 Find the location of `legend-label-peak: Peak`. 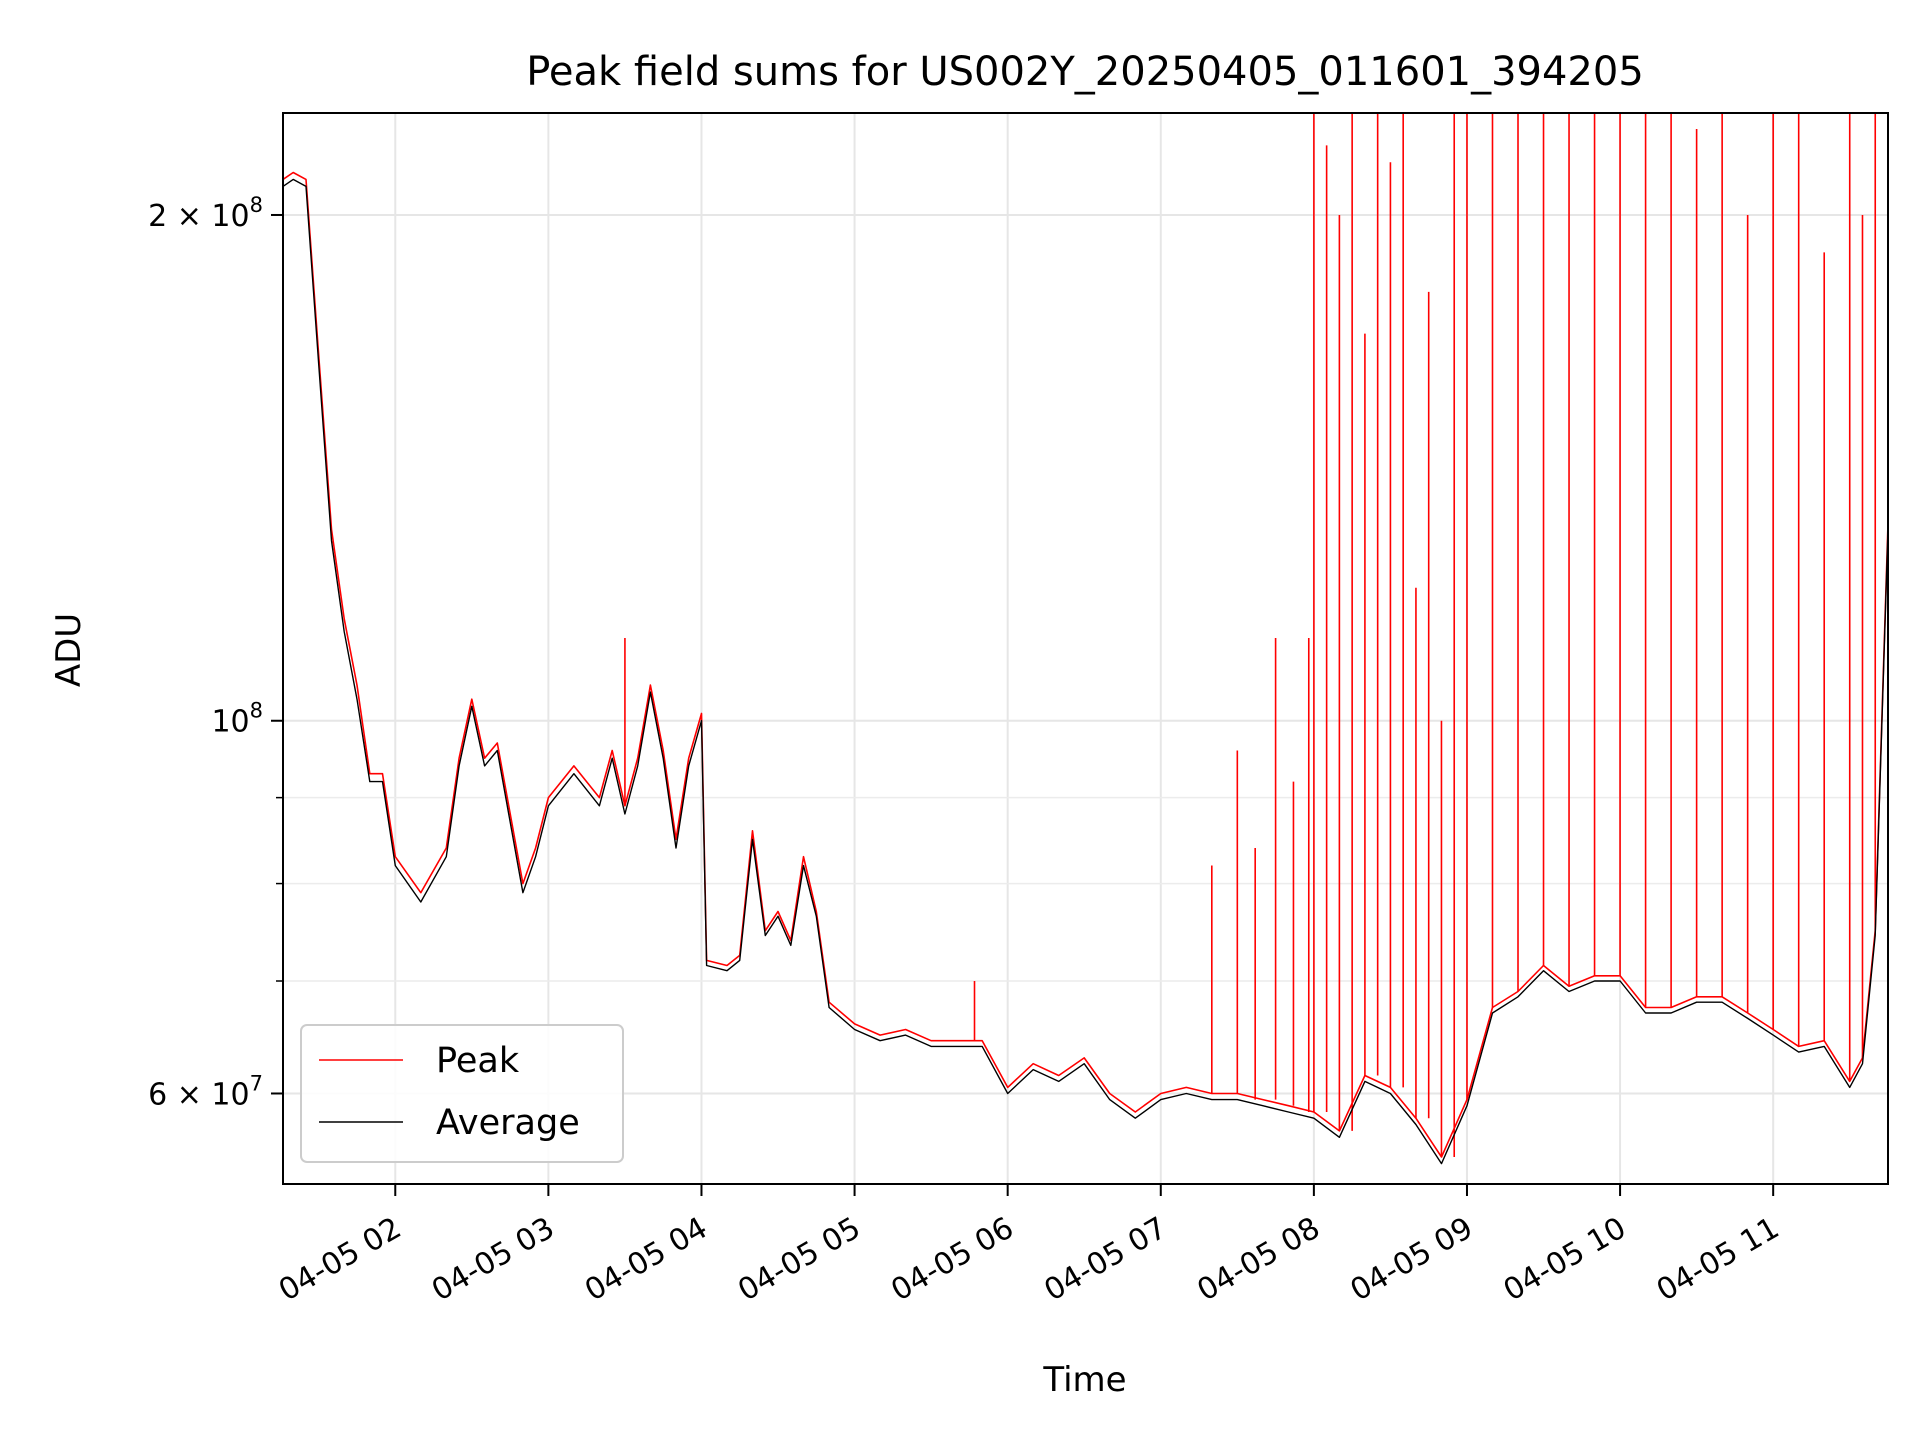

legend-label-peak: Peak is located at coordinates (478, 1061).